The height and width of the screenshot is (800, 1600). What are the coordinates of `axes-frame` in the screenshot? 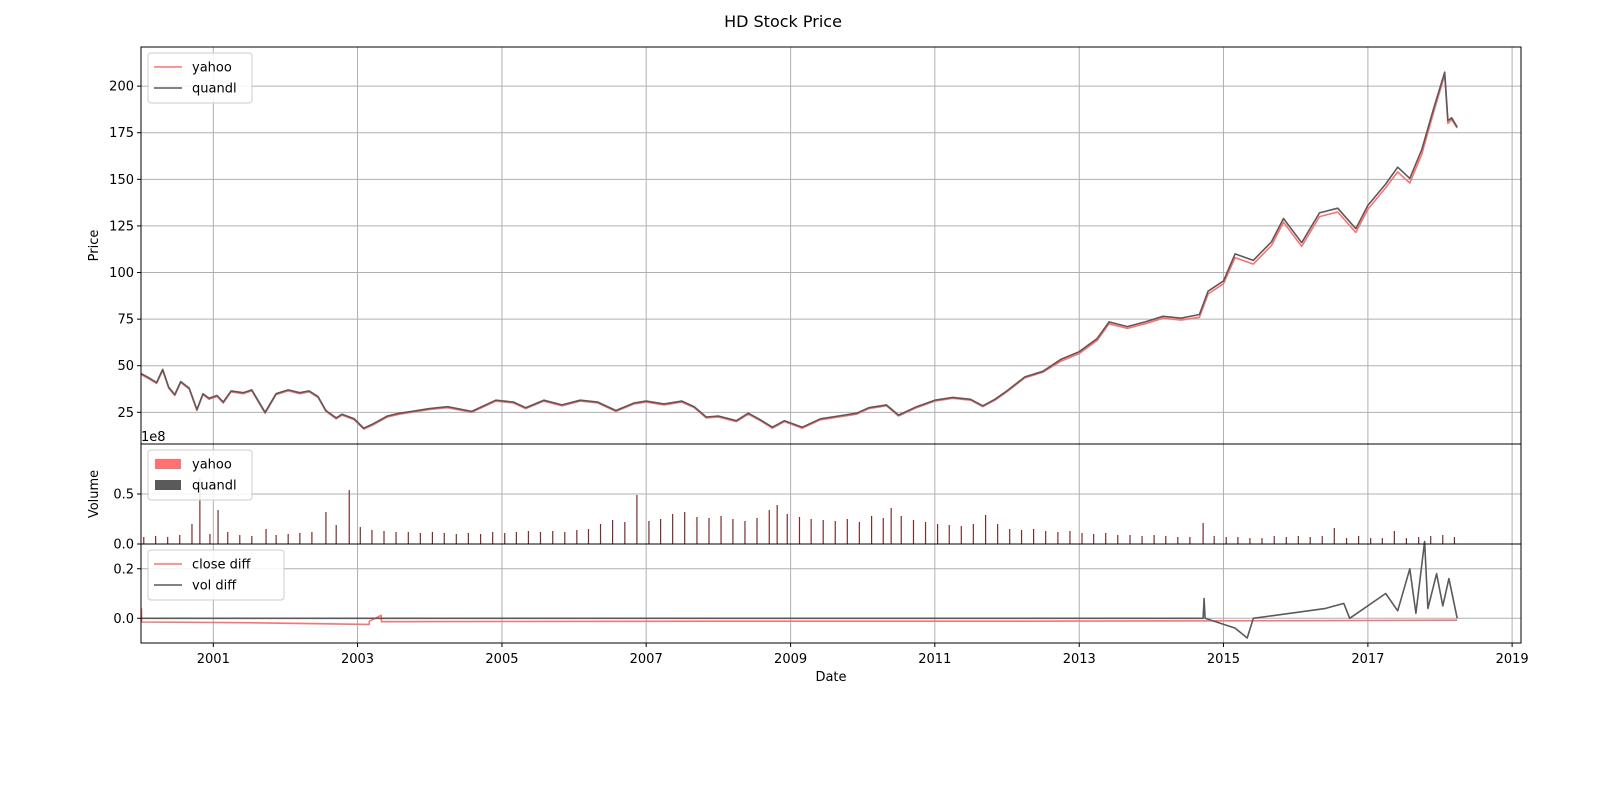 It's located at (831, 593).